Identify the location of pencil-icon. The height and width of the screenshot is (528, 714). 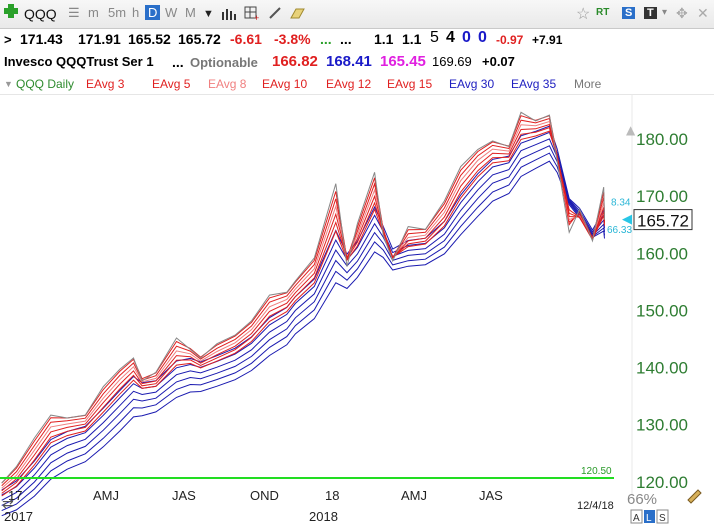
(275, 14).